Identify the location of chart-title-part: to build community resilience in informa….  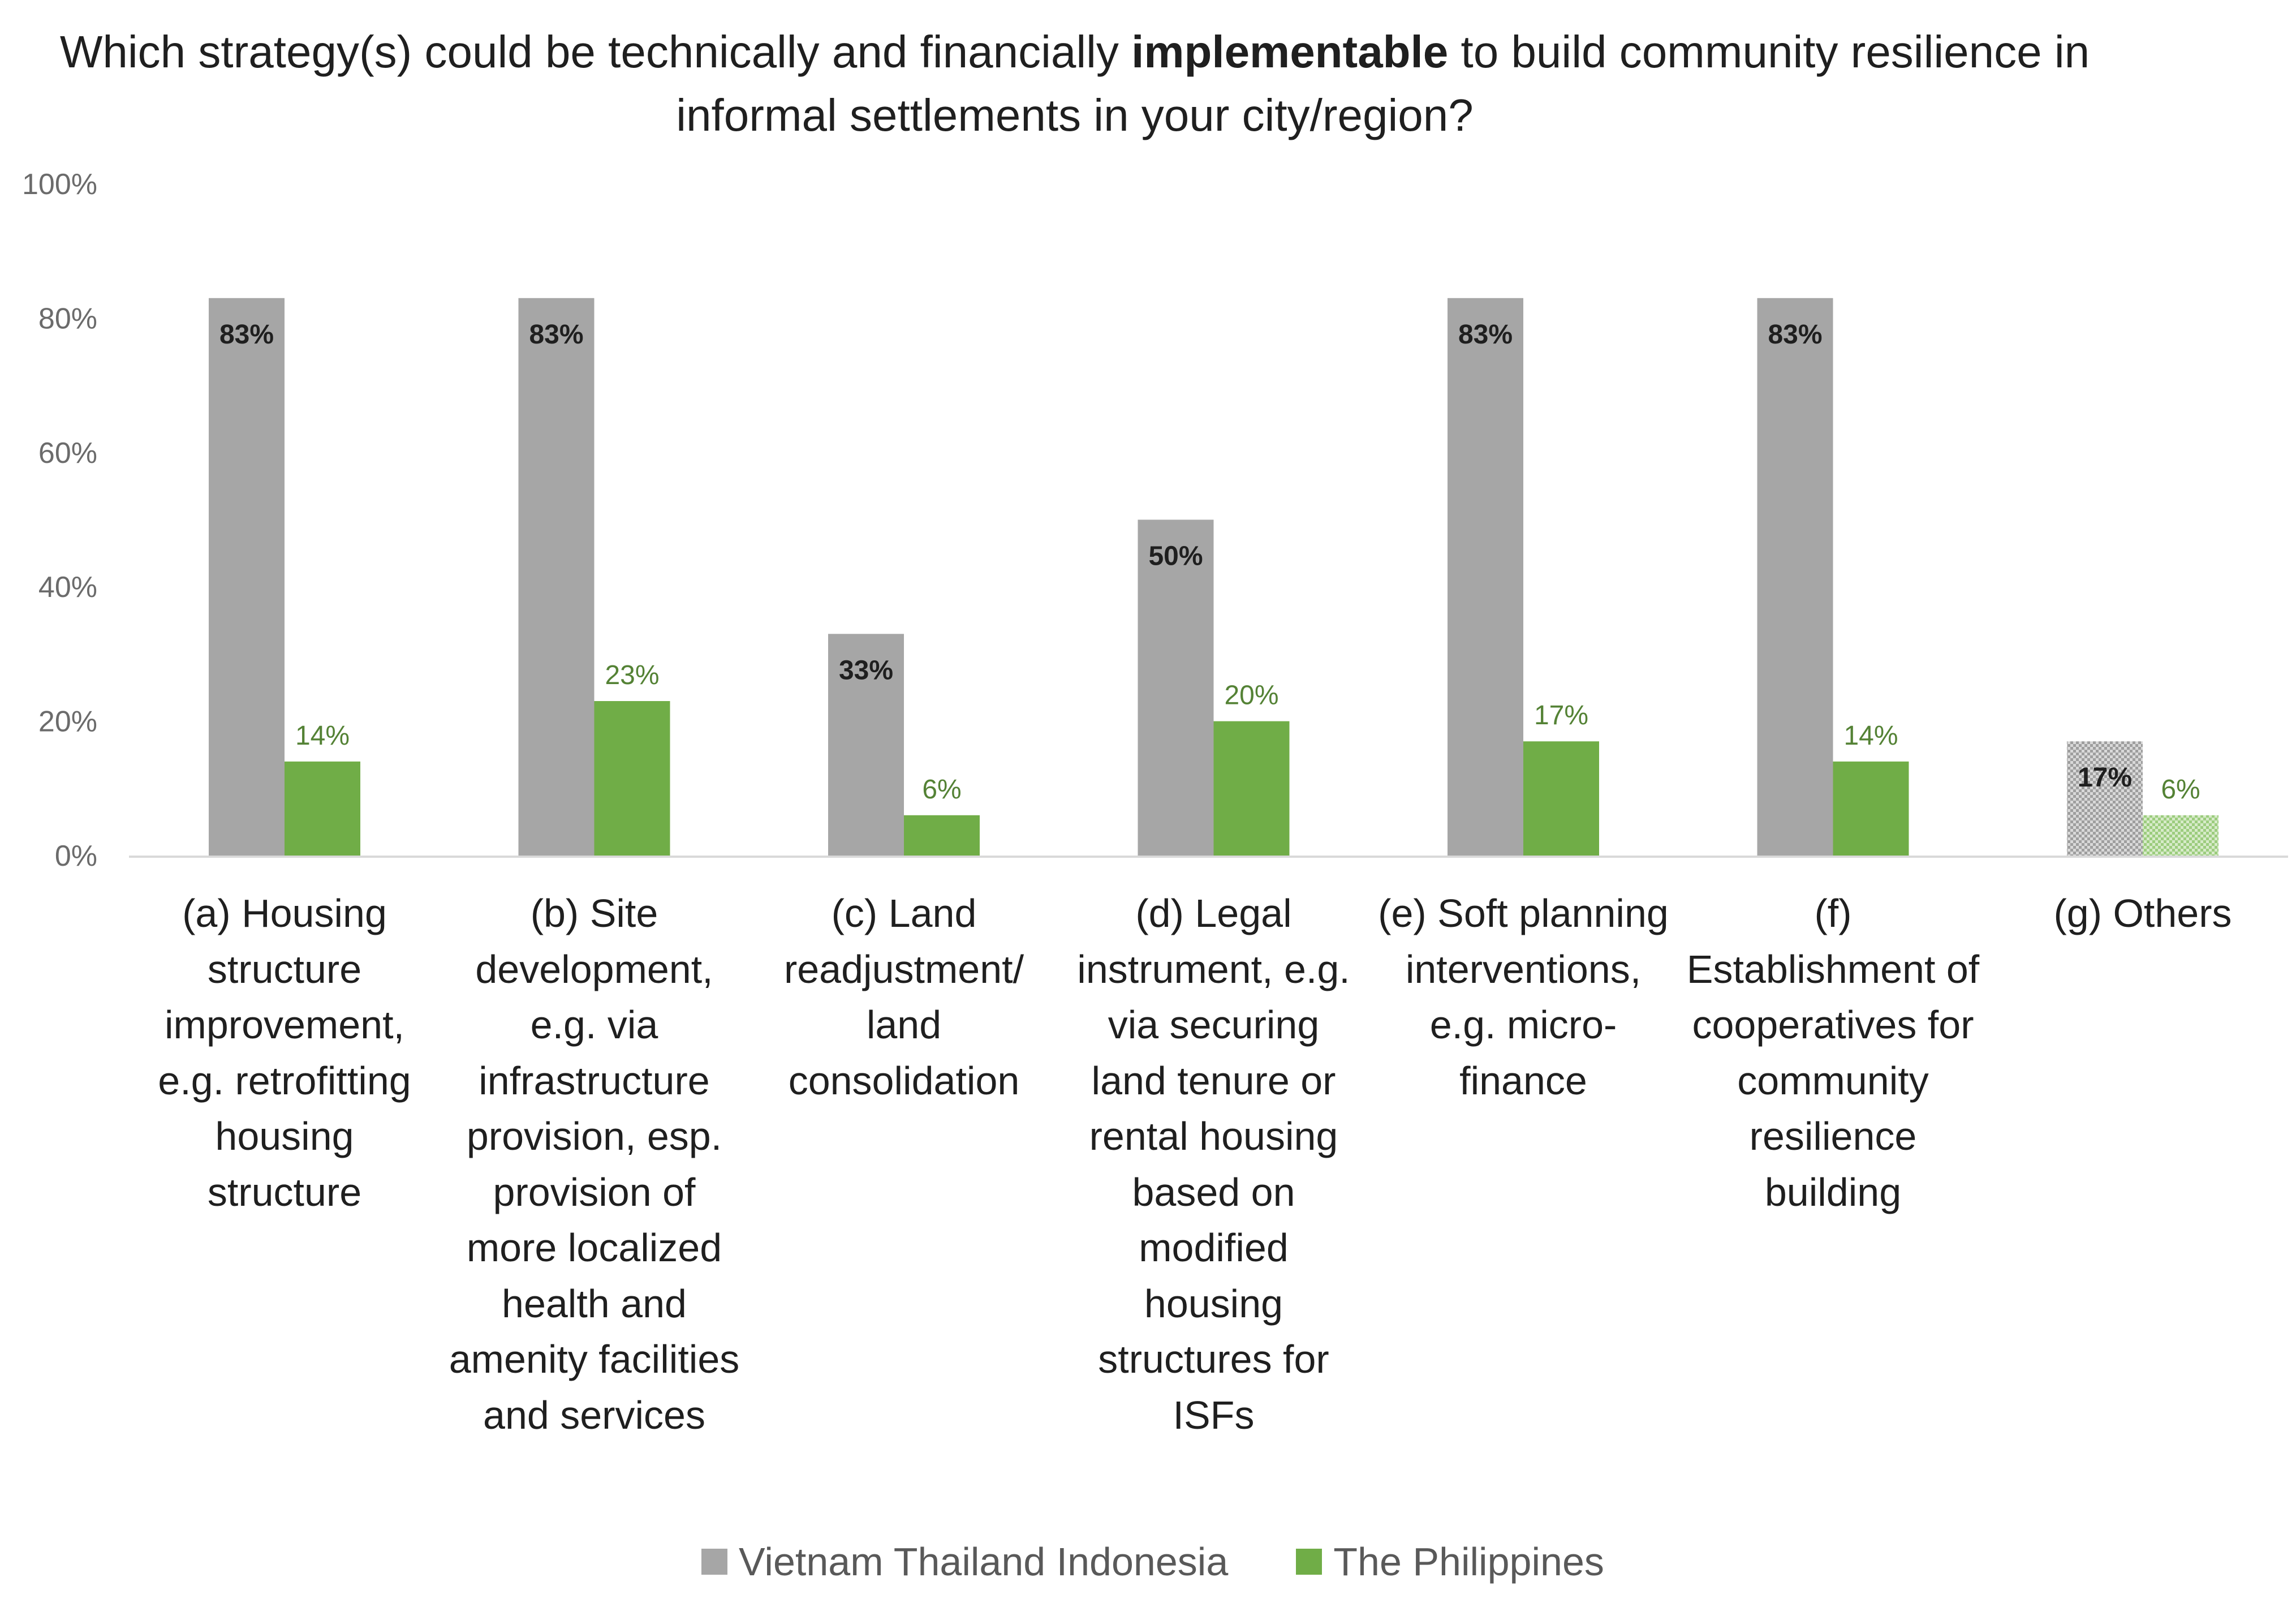
(1383, 83).